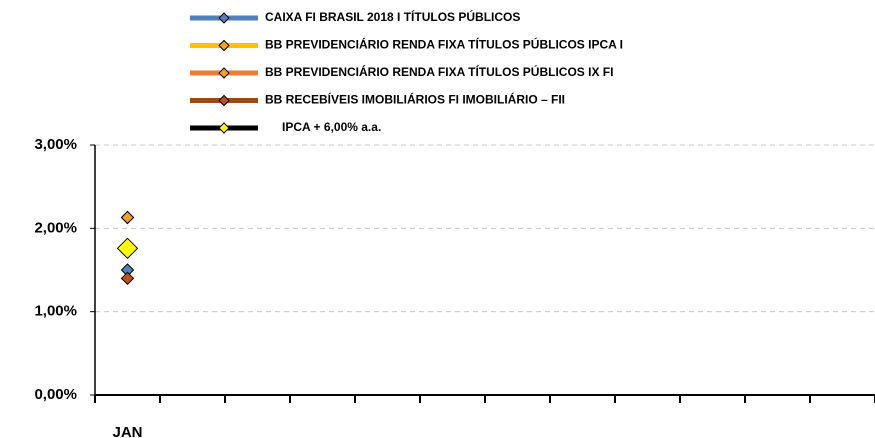 The width and height of the screenshot is (875, 438). Describe the element at coordinates (55, 227) in the screenshot. I see `y-tick-label: 2,00%` at that location.